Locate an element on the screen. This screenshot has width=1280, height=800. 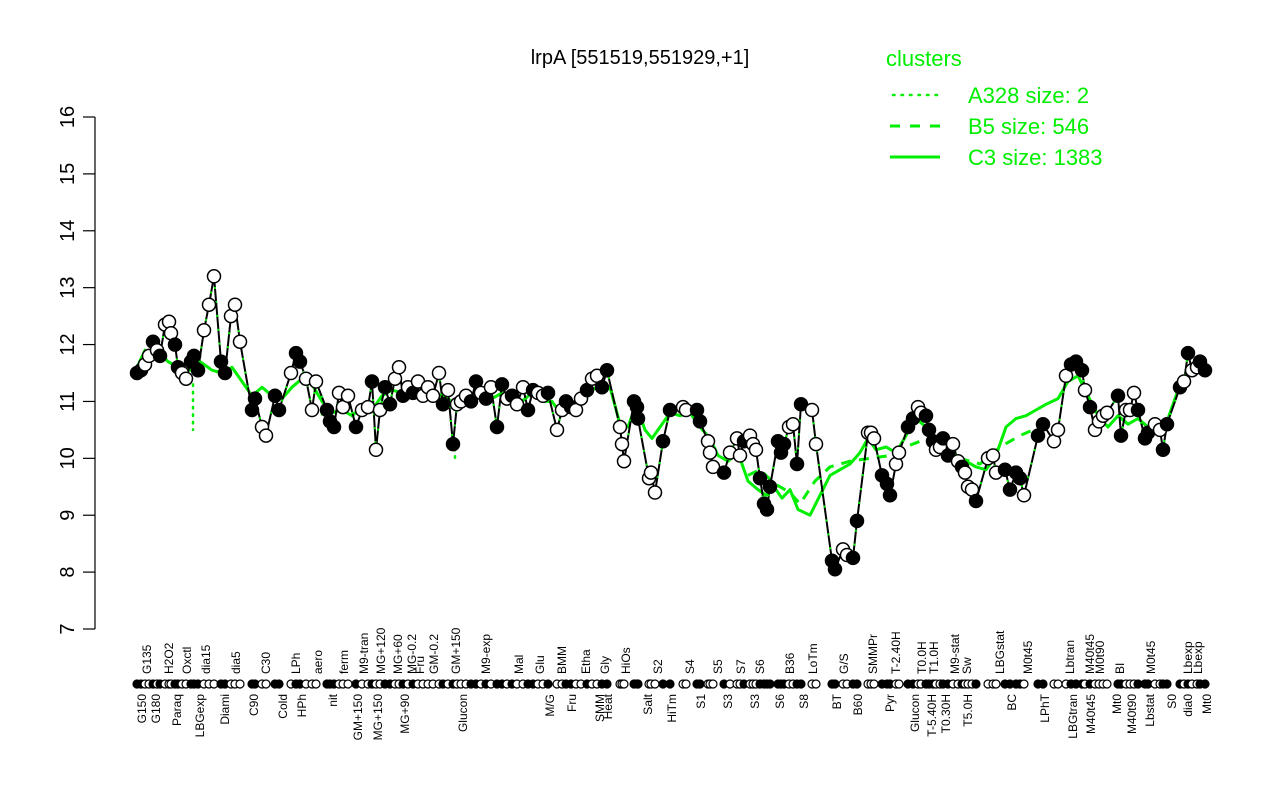
x-tick-label-bottom: BT is located at coordinates (837, 701).